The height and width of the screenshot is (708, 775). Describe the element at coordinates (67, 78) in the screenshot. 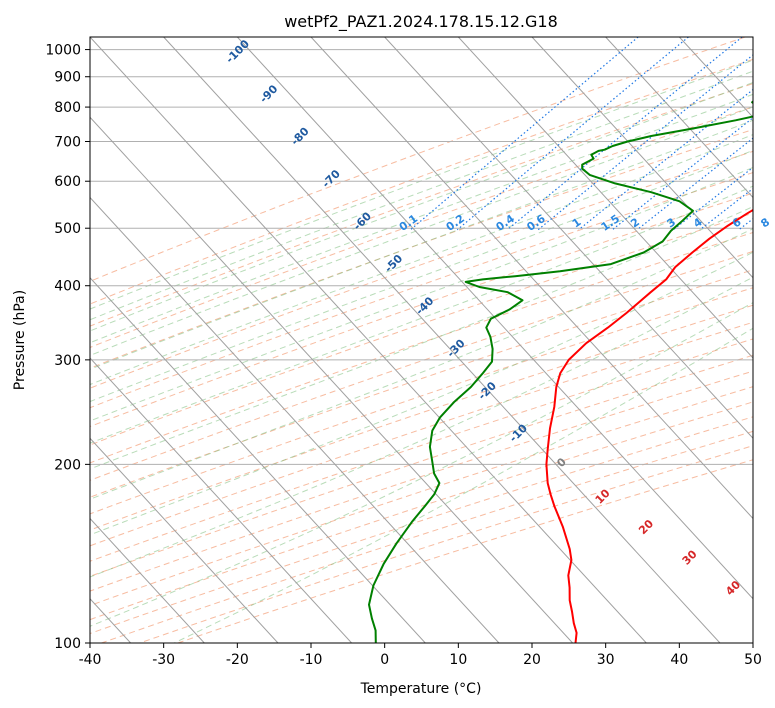

I see `y-tick-label: 900` at that location.